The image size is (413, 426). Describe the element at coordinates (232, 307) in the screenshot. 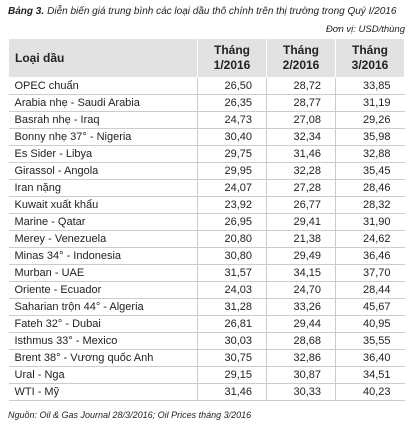

I see `price-cell: 31,28` at that location.